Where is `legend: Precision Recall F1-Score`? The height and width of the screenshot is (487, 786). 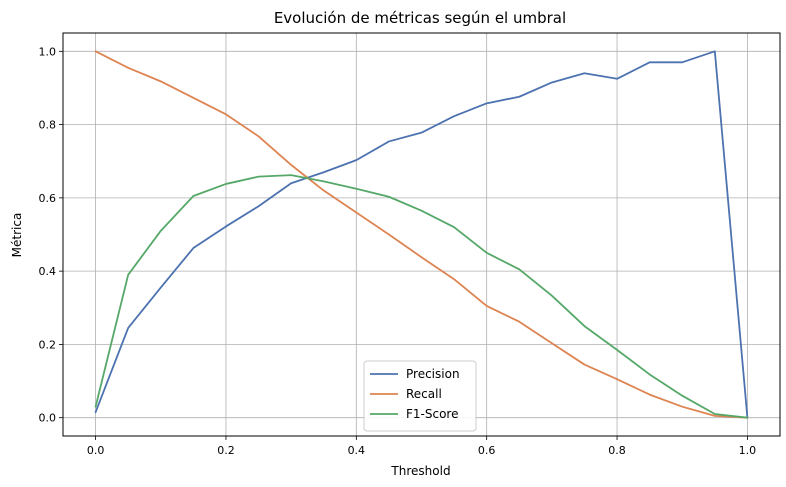
legend: Precision Recall F1-Score is located at coordinates (420, 396).